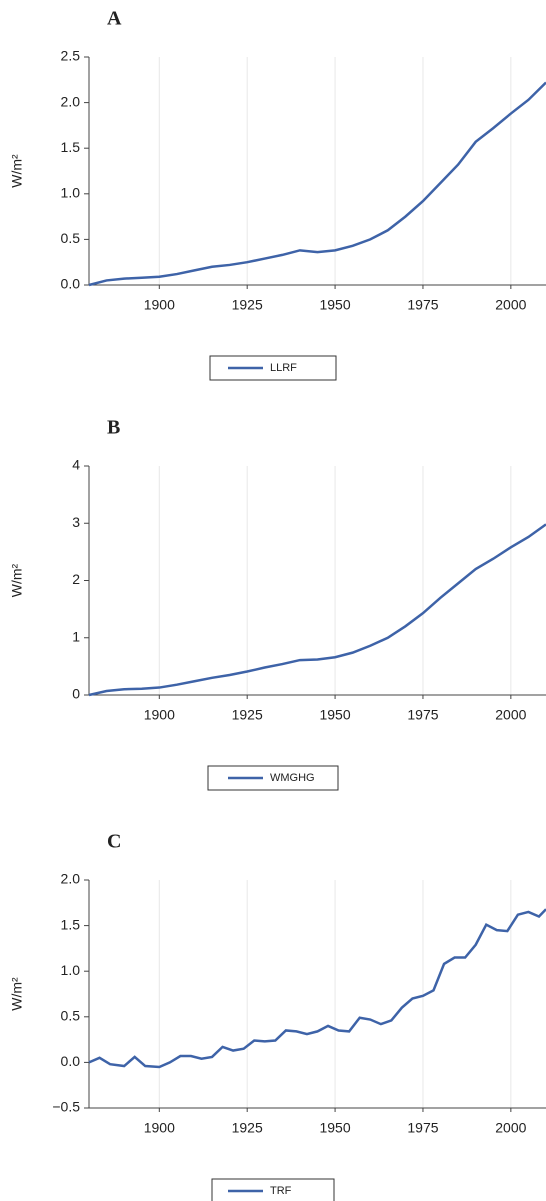 The height and width of the screenshot is (1201, 546). What do you see at coordinates (76, 636) in the screenshot?
I see `y-tick-label: 1` at bounding box center [76, 636].